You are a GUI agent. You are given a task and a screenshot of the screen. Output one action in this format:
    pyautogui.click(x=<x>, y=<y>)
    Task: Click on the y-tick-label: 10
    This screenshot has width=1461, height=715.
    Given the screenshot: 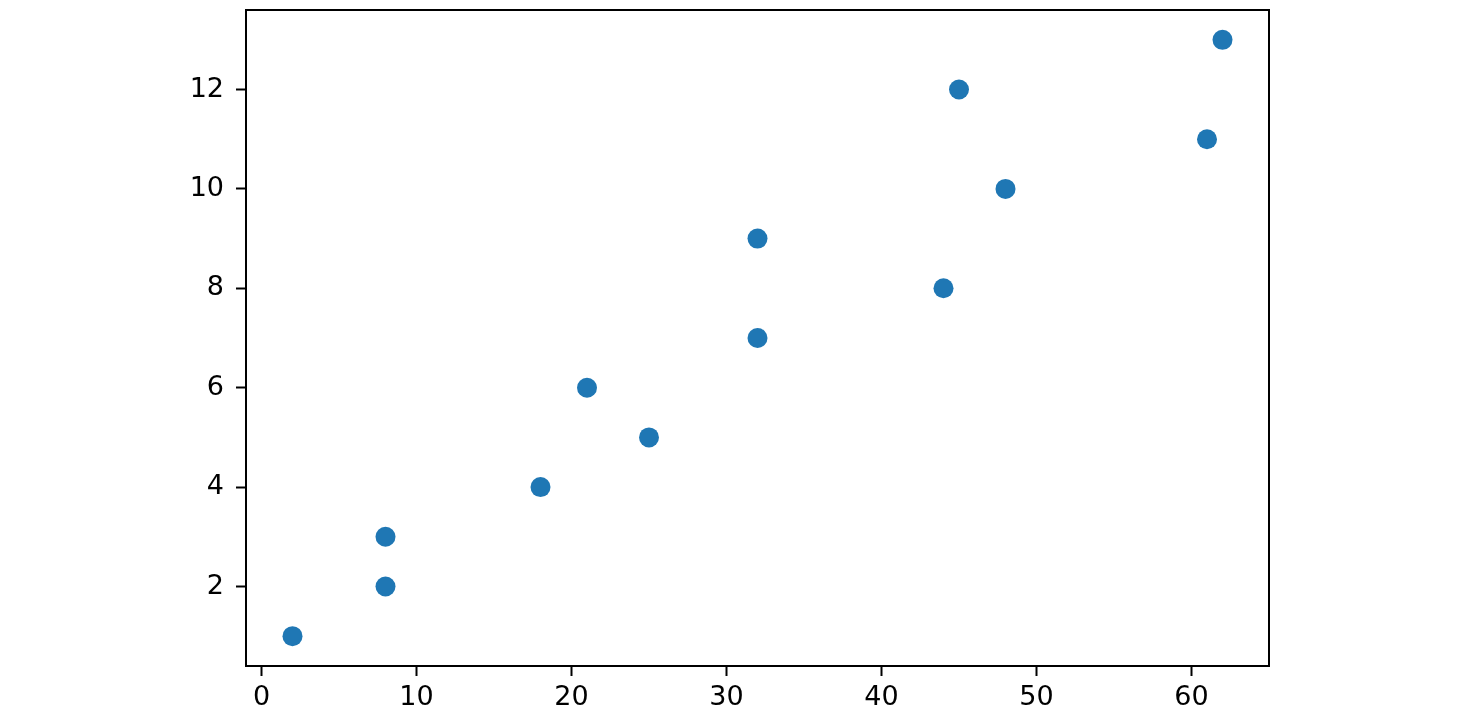 What is the action you would take?
    pyautogui.click(x=206, y=186)
    